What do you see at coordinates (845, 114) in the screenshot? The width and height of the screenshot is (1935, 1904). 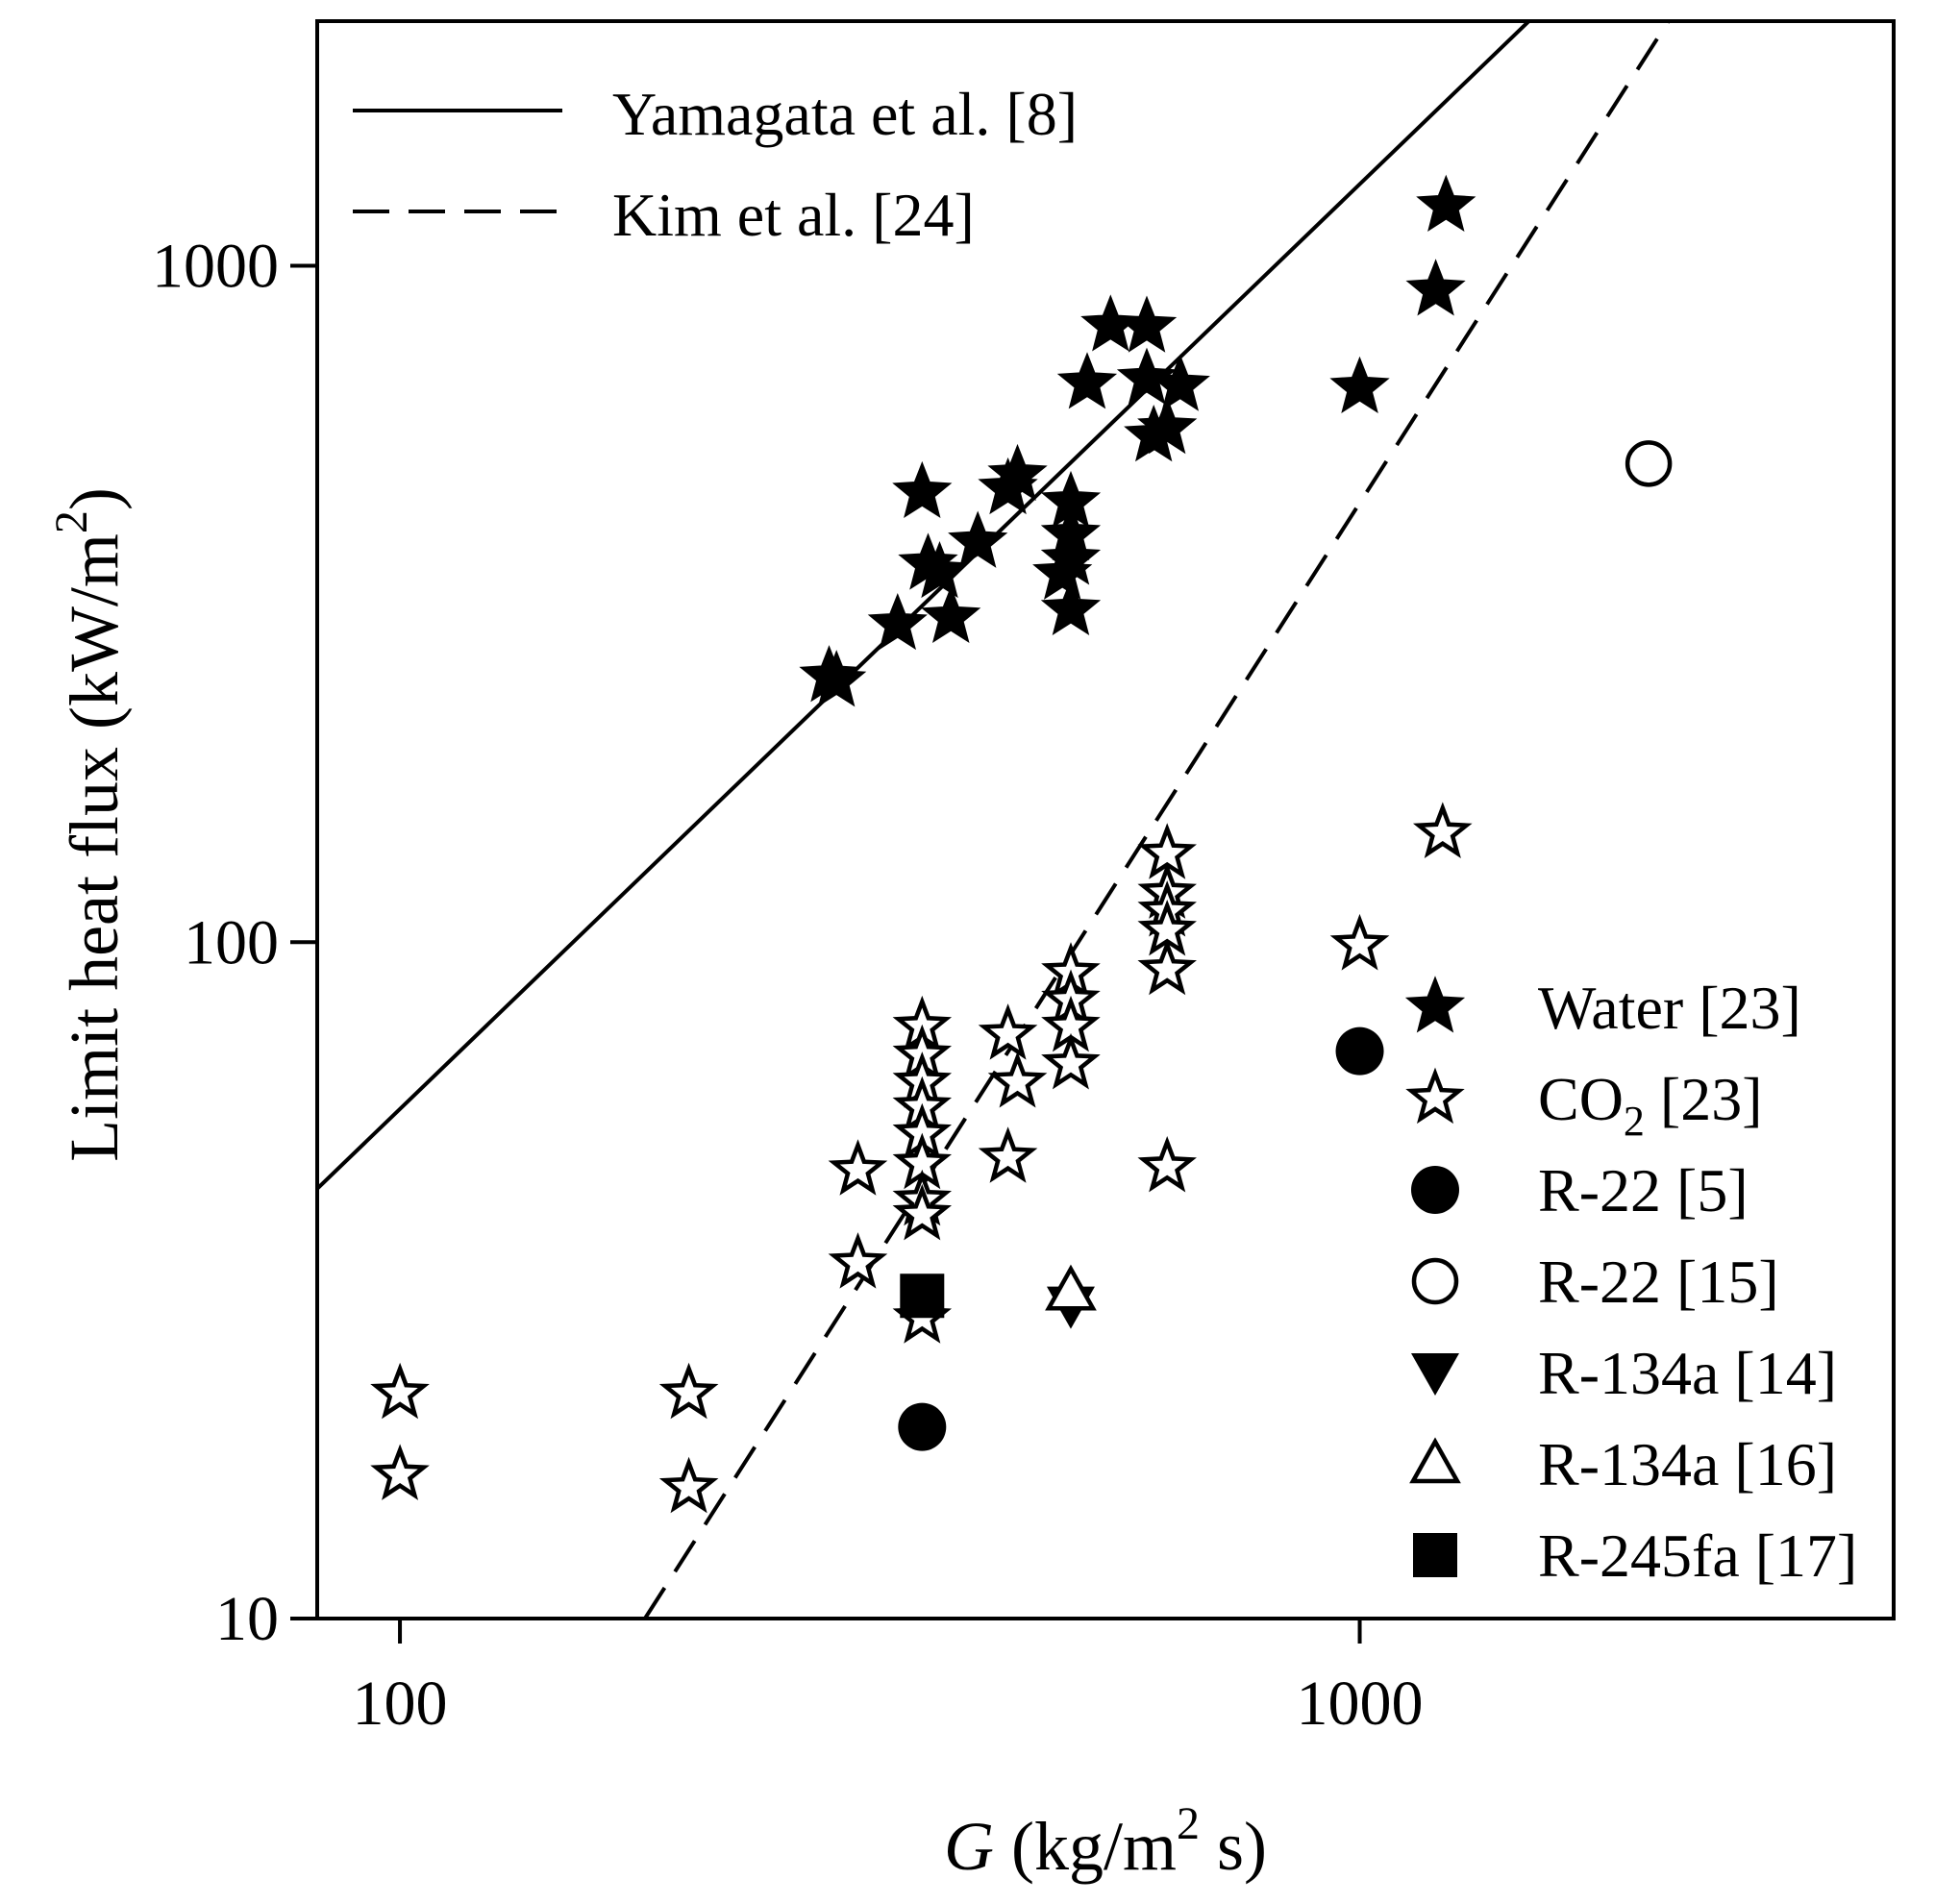 I see `legend-line-label-yamagata: Yamagata et al. [8]` at bounding box center [845, 114].